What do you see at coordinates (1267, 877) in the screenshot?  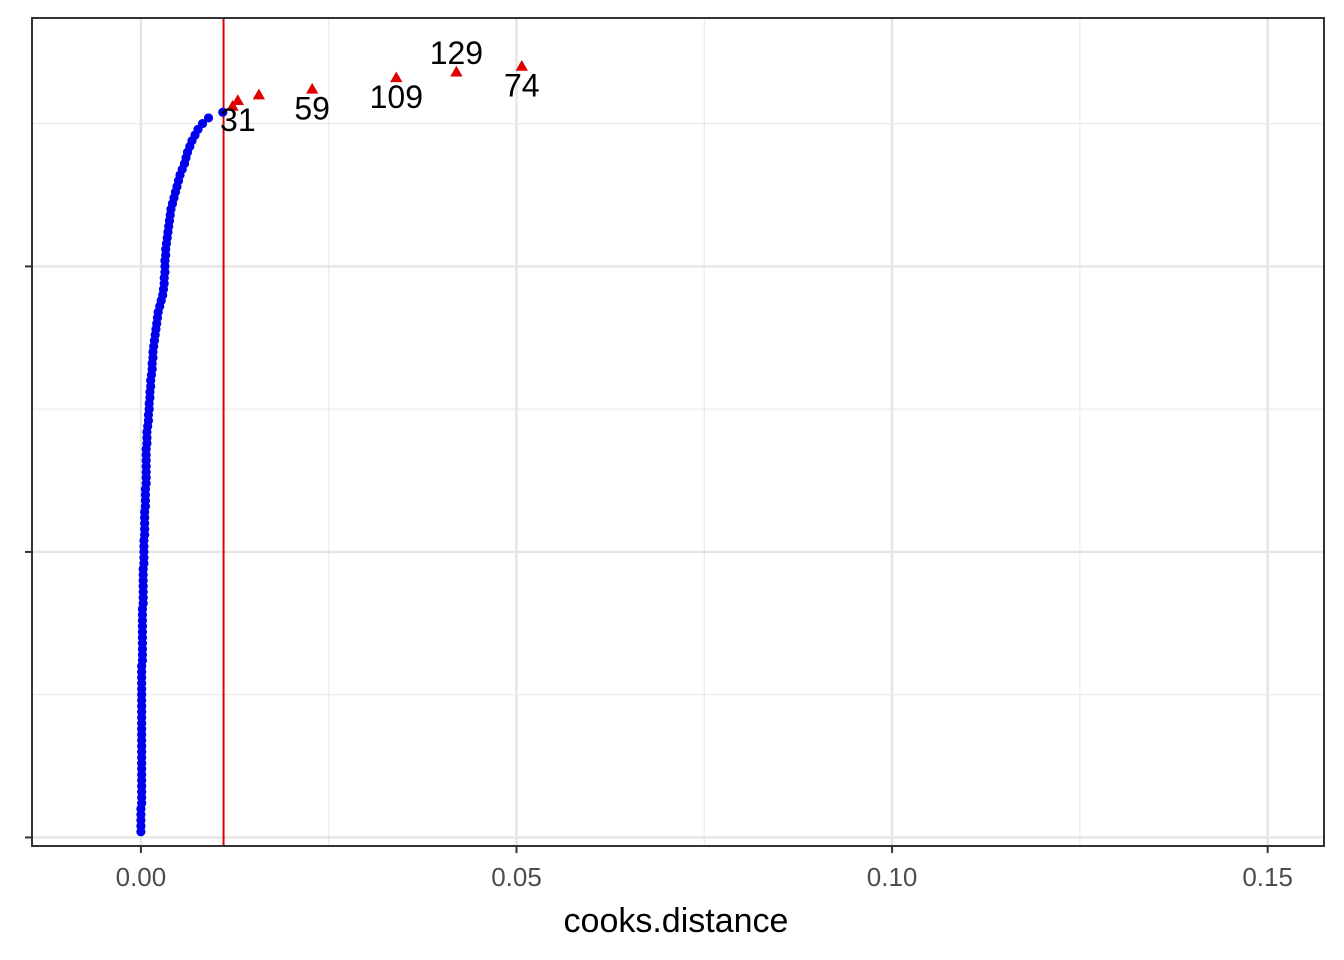 I see `x-tick-label: 0.15` at bounding box center [1267, 877].